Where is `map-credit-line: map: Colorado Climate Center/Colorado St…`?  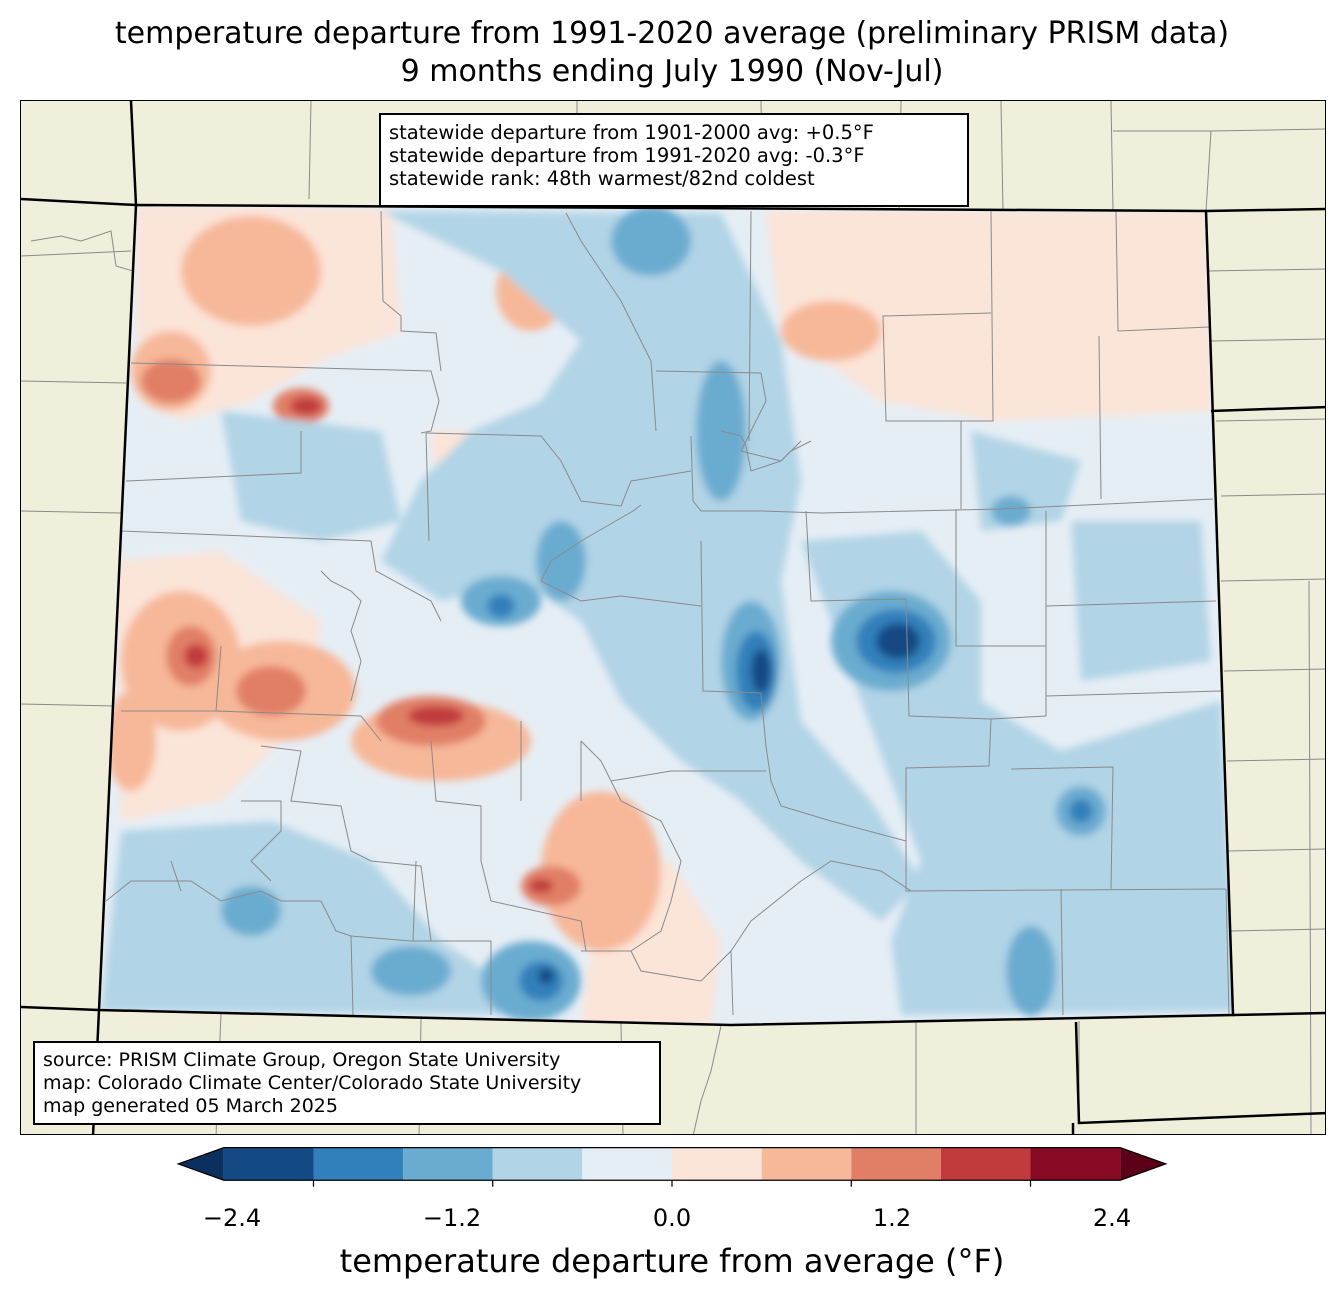 map-credit-line: map: Colorado Climate Center/Colorado St… is located at coordinates (312, 1083).